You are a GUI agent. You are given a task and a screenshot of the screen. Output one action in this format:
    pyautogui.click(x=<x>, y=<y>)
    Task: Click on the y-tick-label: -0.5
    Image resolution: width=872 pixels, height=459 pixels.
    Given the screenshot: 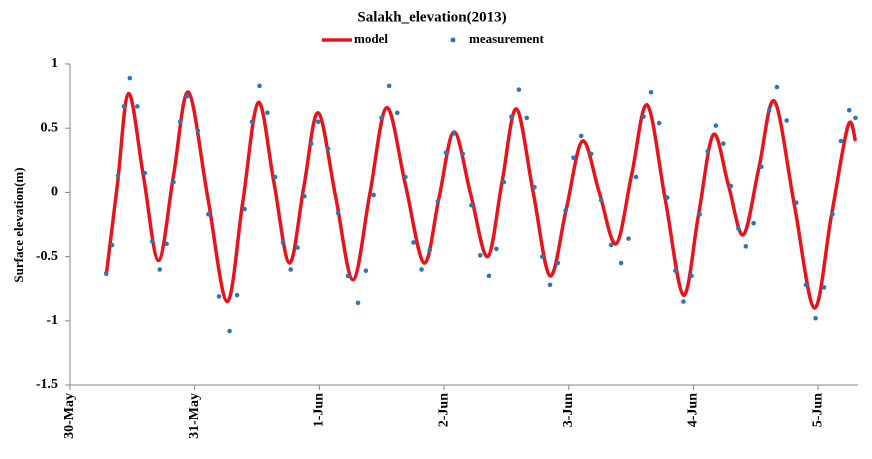 What is the action you would take?
    pyautogui.click(x=47, y=256)
    